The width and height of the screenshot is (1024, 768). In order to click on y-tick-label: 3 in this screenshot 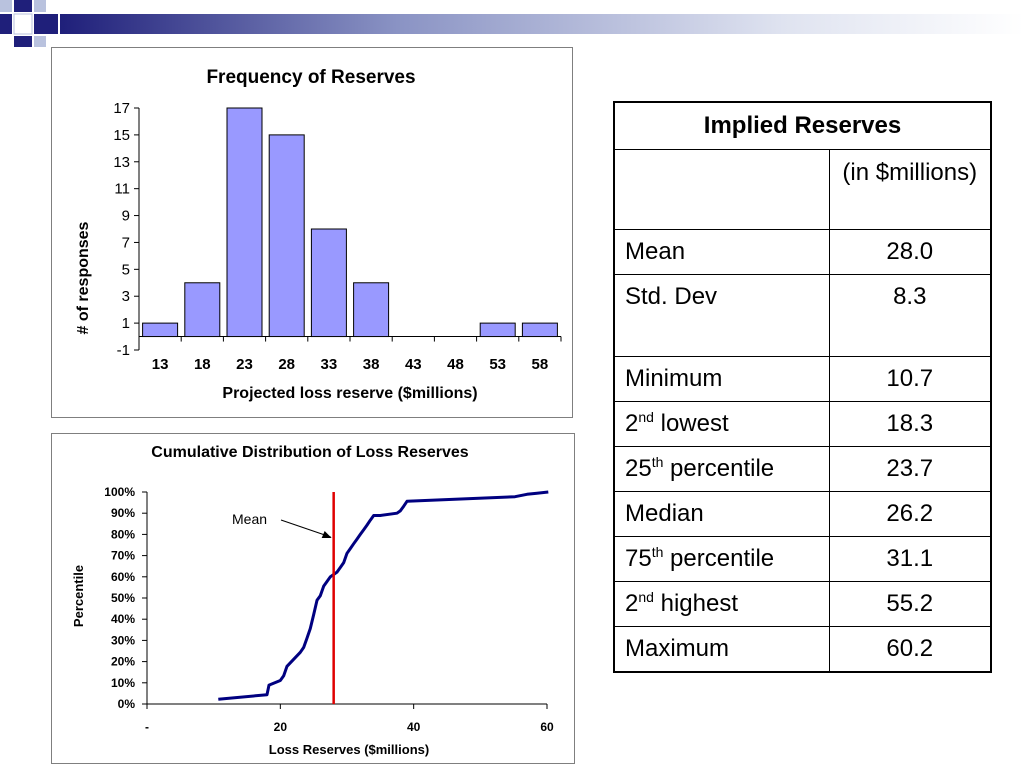, I will do `click(126, 296)`.